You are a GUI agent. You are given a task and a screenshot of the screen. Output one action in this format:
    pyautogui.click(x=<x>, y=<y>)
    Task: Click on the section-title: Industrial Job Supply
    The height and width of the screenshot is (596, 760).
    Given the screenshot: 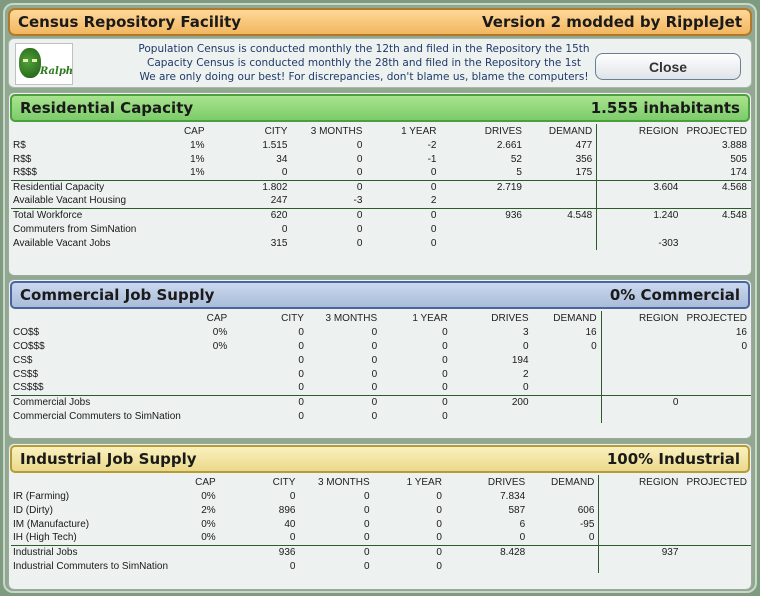 What is the action you would take?
    pyautogui.click(x=108, y=459)
    